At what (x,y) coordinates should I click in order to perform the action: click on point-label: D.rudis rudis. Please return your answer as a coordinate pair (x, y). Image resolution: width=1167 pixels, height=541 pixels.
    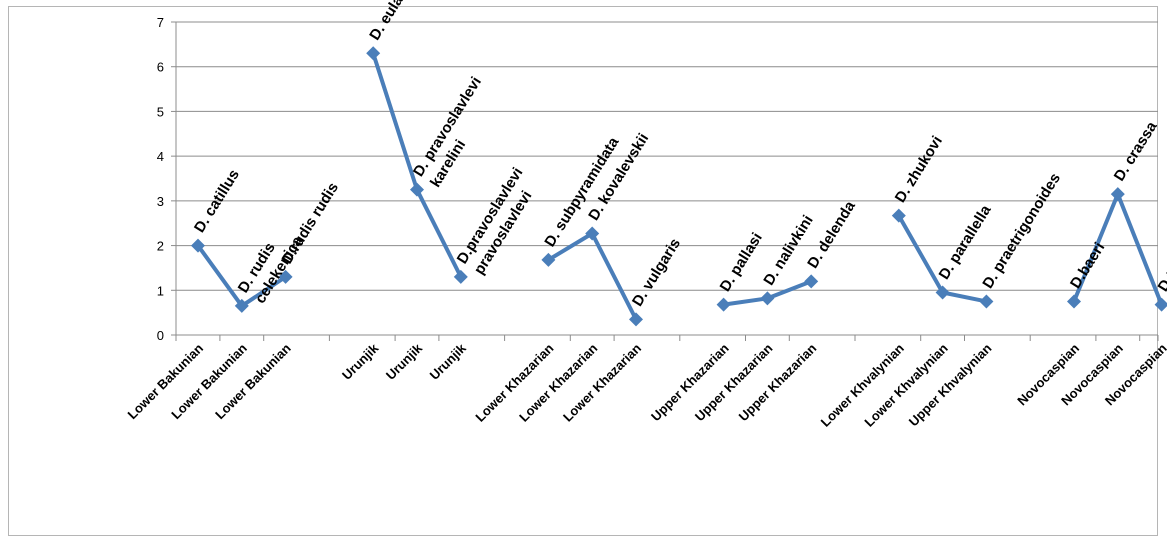
    Looking at the image, I should click on (310, 223).